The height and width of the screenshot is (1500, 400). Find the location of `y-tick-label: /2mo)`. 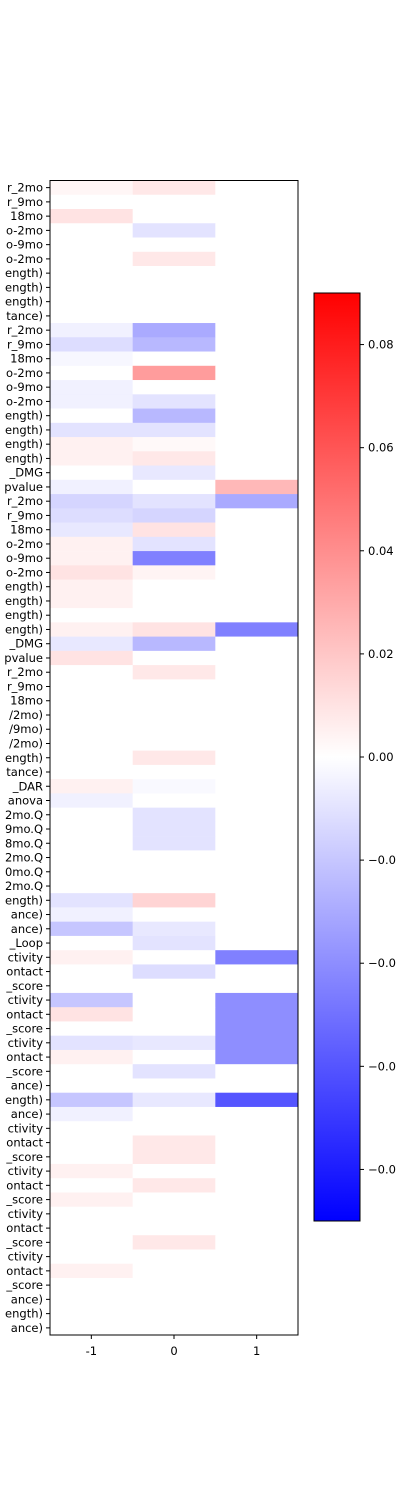

y-tick-label: /2mo) is located at coordinates (26, 715).